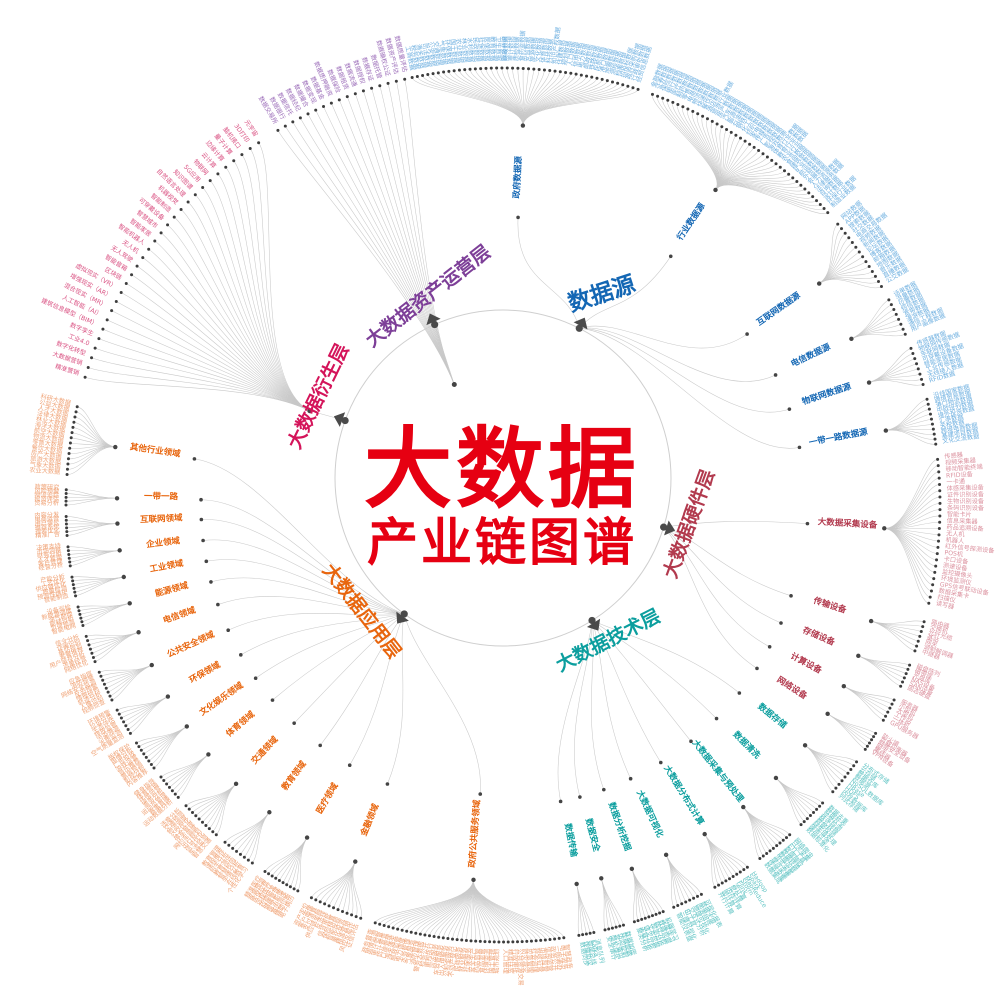  Describe the element at coordinates (339, 419) in the screenshot. I see `sector-node-needle-icon` at that location.